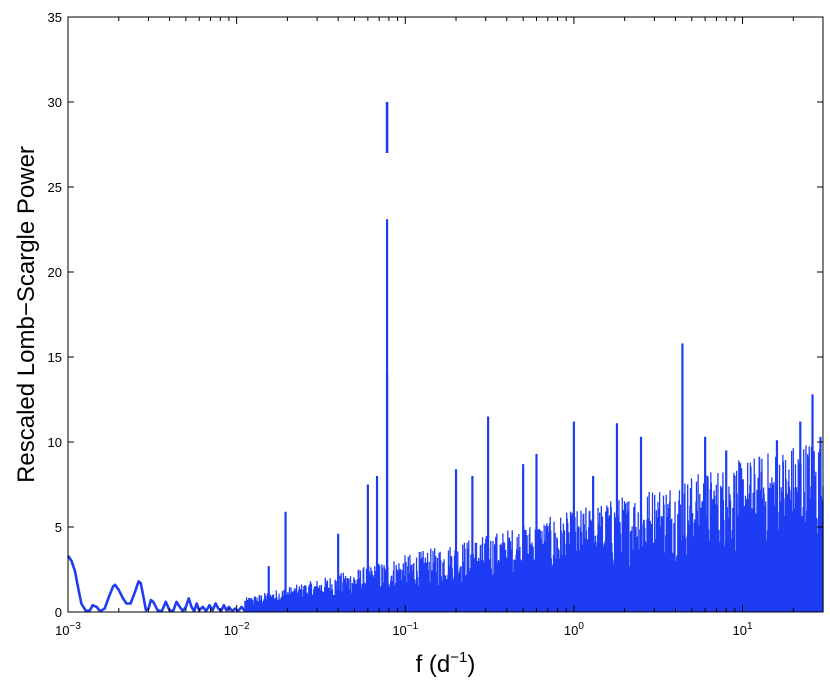 Image resolution: width=830 pixels, height=683 pixels. What do you see at coordinates (55, 102) in the screenshot?
I see `y-tick-label: 30` at bounding box center [55, 102].